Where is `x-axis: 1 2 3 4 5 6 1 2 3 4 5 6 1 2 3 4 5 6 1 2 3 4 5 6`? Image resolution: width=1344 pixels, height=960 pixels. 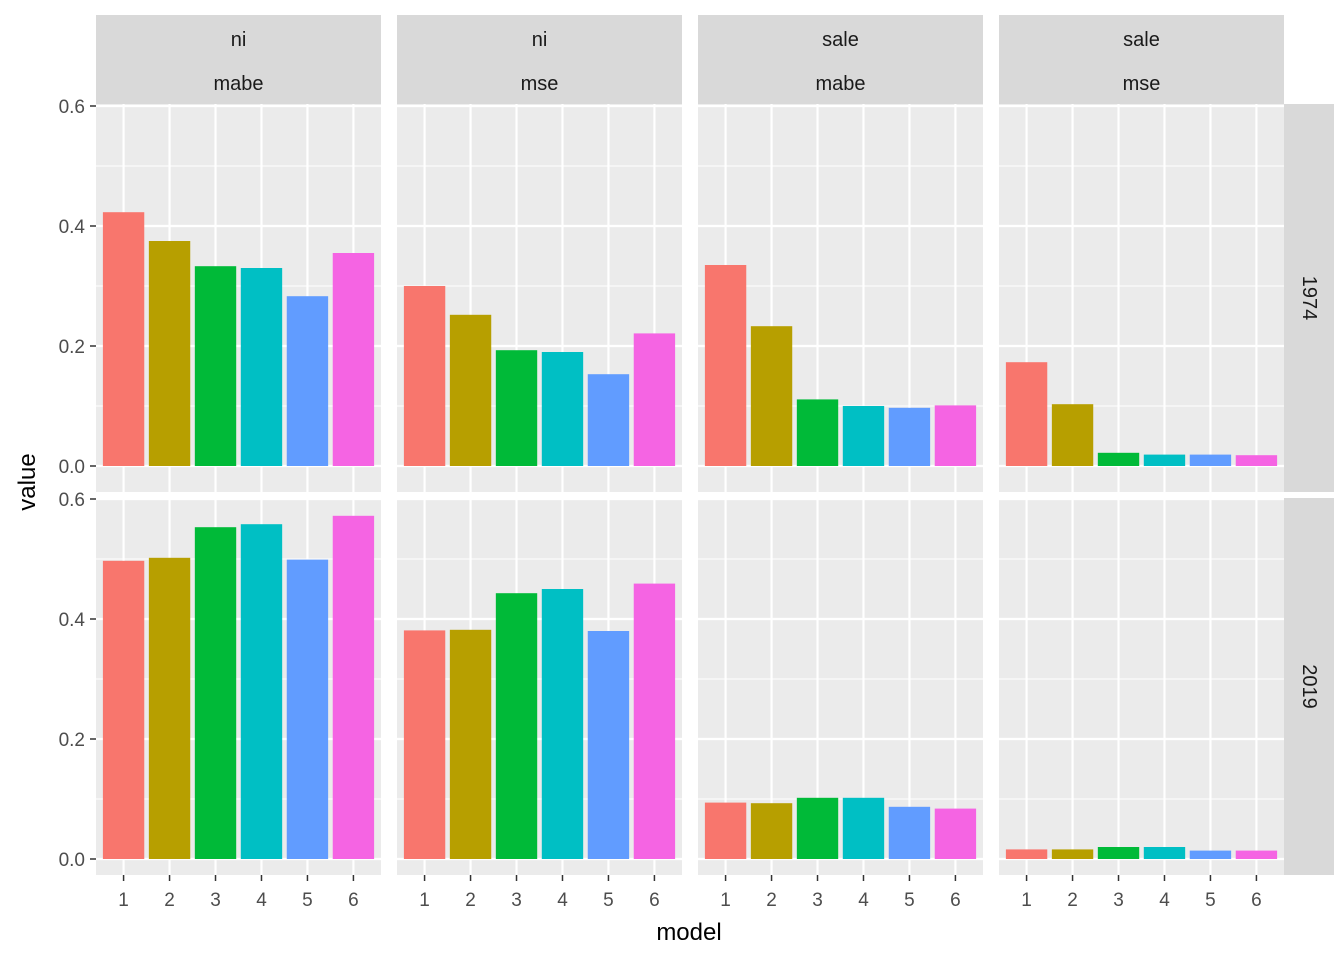 x-axis: 1 2 3 4 5 6 1 2 3 4 5 6 1 2 3 4 5 6 1 2 3 4 5 6 is located at coordinates (690, 893).